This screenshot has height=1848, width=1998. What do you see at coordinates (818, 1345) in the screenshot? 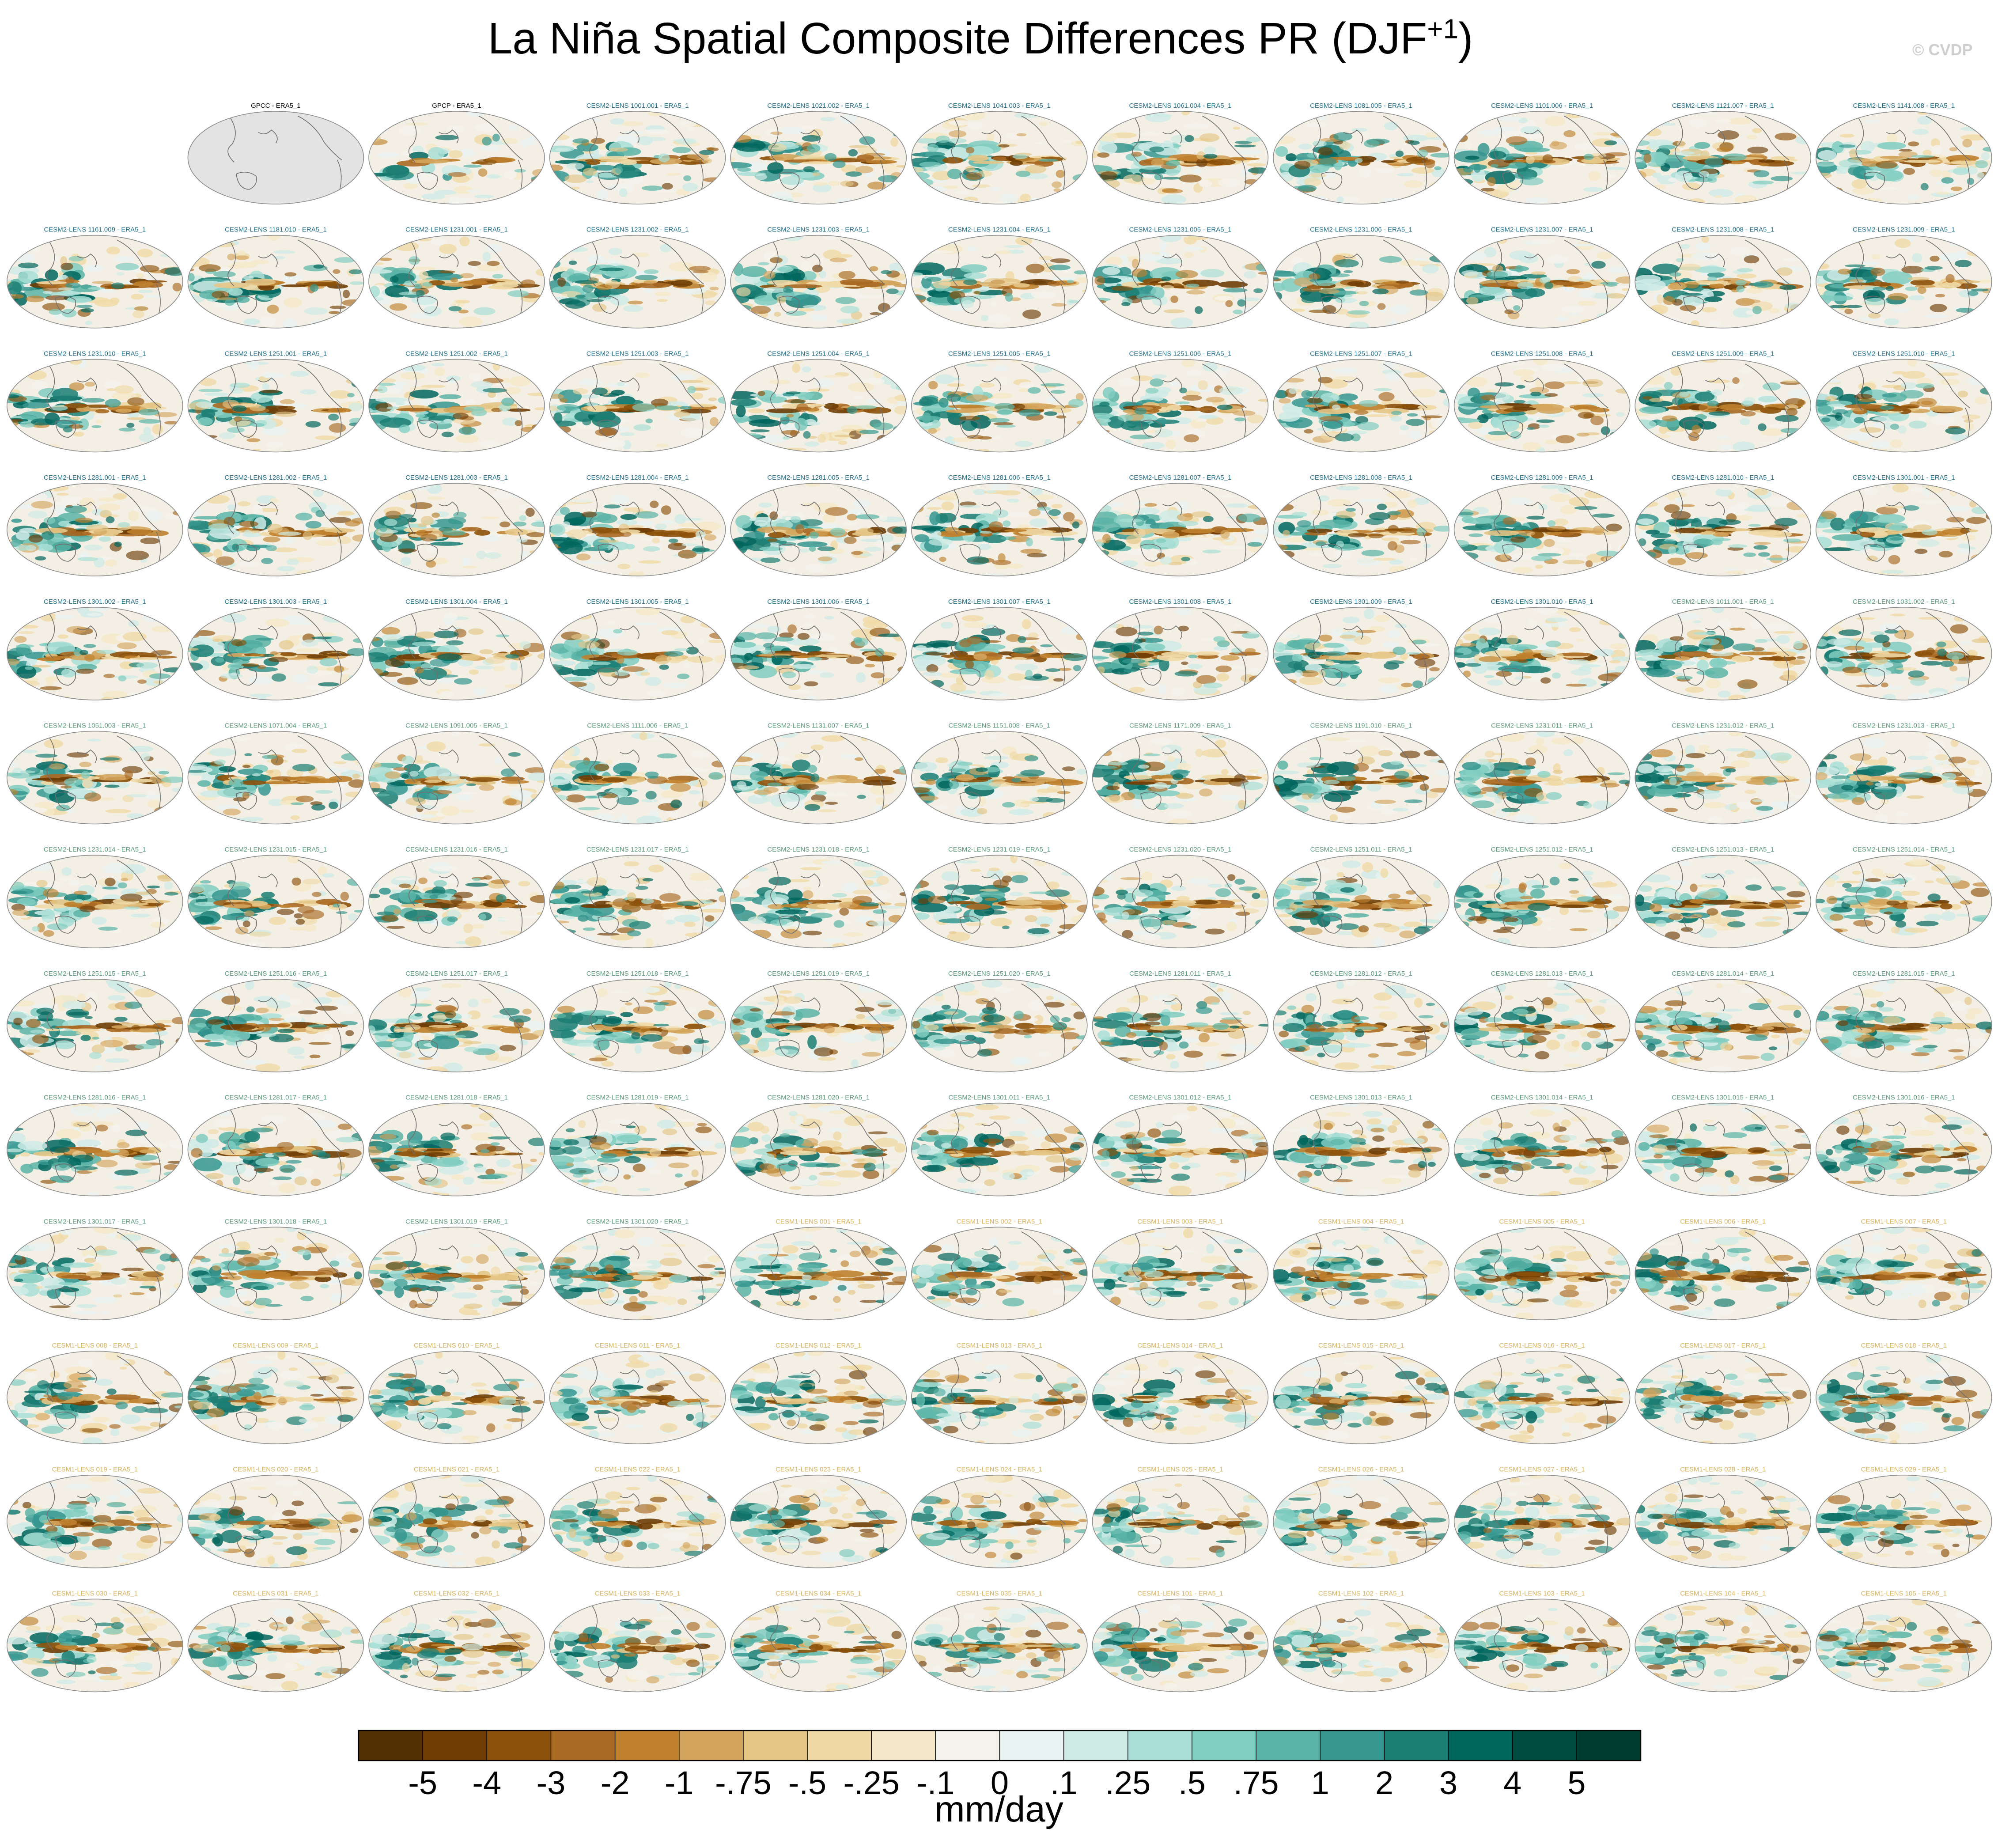
I see `map-panel-label: CESM1-LENS 012 - ERA5_1` at bounding box center [818, 1345].